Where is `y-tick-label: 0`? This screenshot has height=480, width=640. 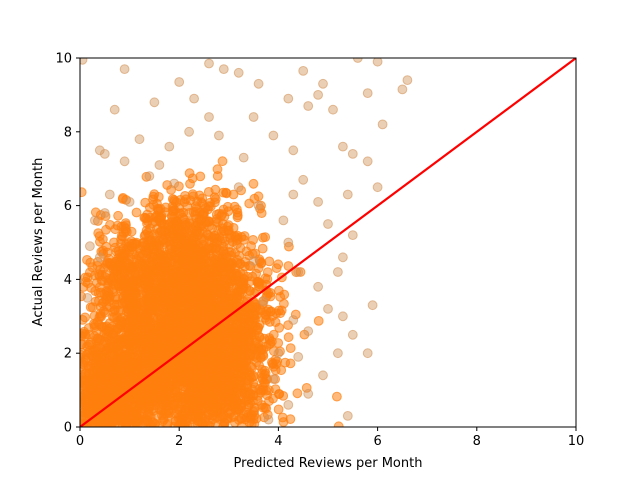
y-tick-label: 0 is located at coordinates (68, 428).